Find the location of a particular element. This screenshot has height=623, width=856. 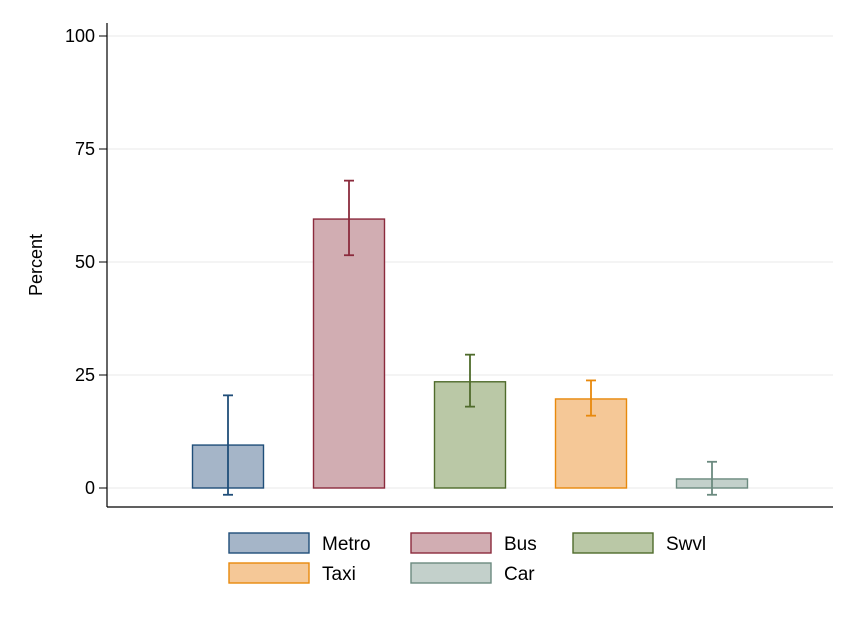

bar-bus is located at coordinates (349, 353).